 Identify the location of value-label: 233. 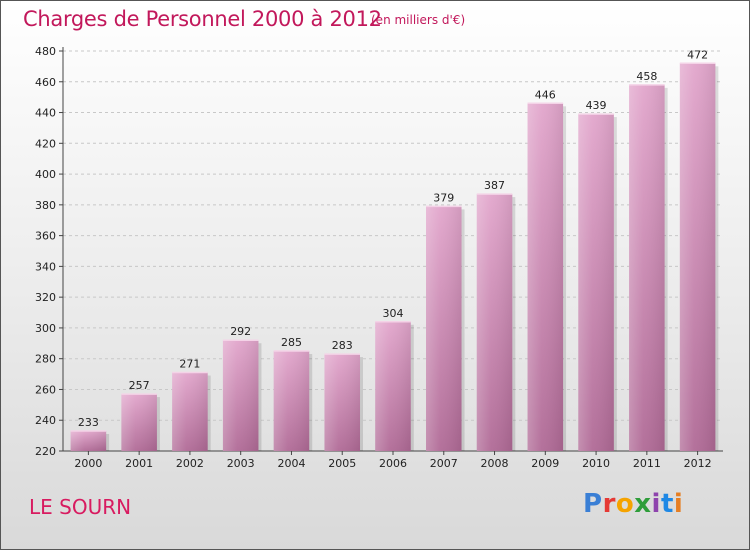
(88, 422).